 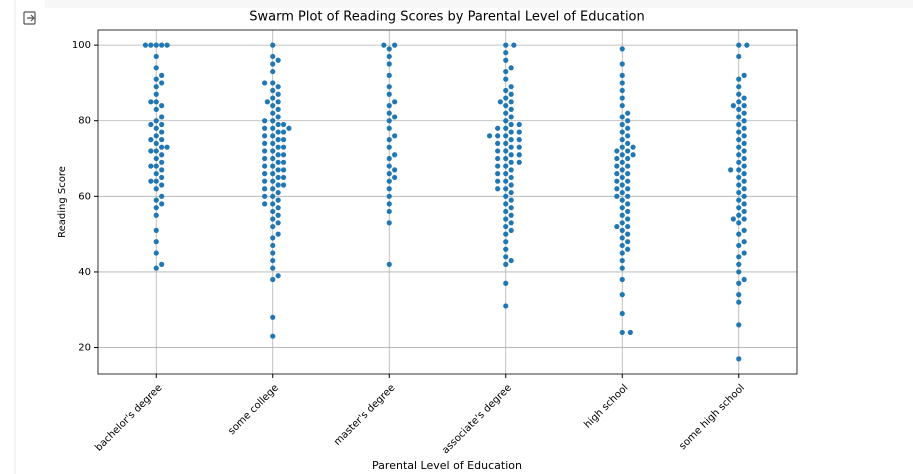 I want to click on x-tick-label: high school, so click(x=606, y=406).